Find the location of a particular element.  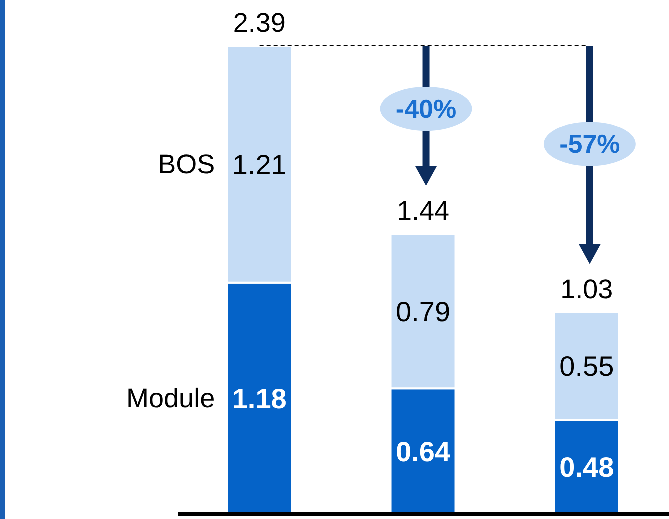

data-label: 1.21 is located at coordinates (259, 164).